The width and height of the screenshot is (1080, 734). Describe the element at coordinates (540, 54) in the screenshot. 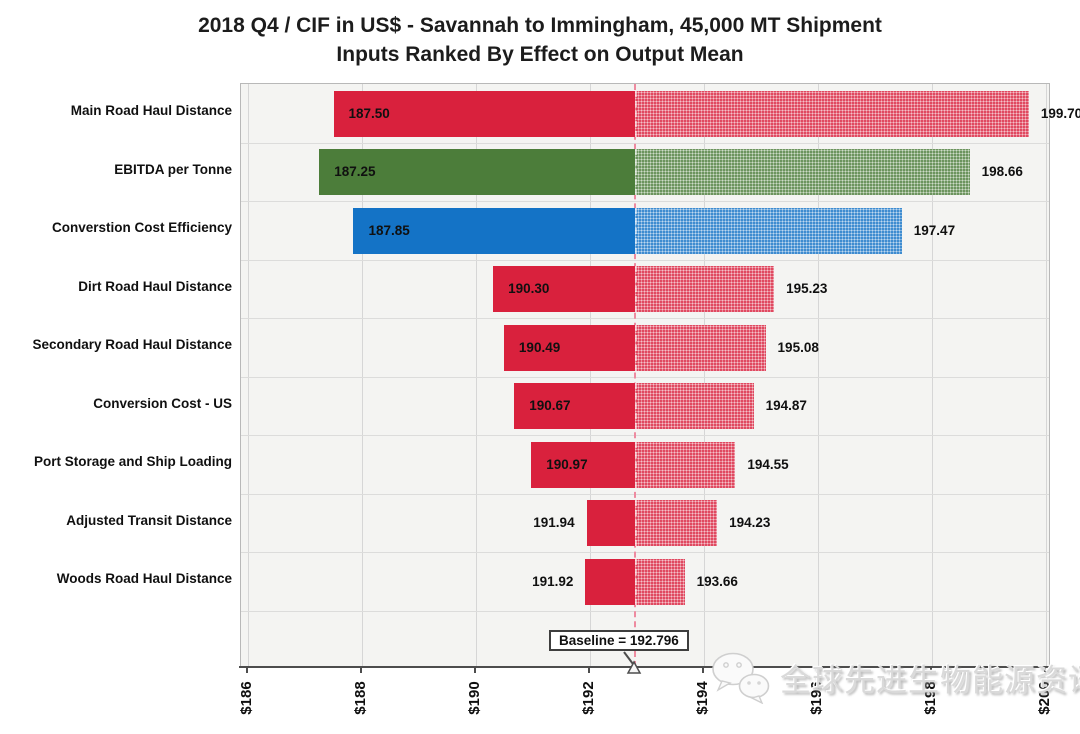

I see `chart-title-line2: Inputs Ranked By Effect on Output Mean` at that location.